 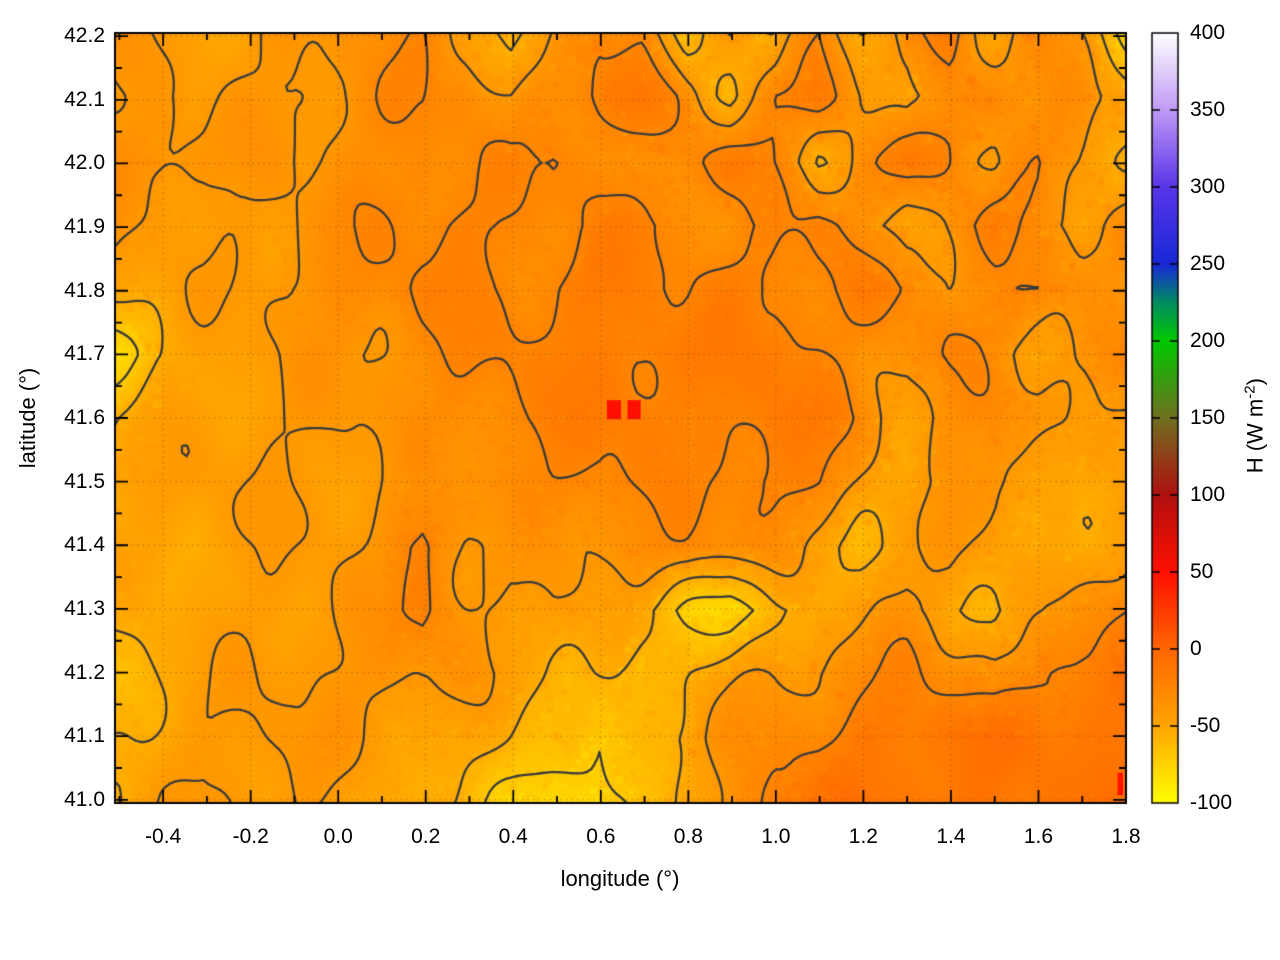 What do you see at coordinates (84, 99) in the screenshot?
I see `y-tick-label: 42.1` at bounding box center [84, 99].